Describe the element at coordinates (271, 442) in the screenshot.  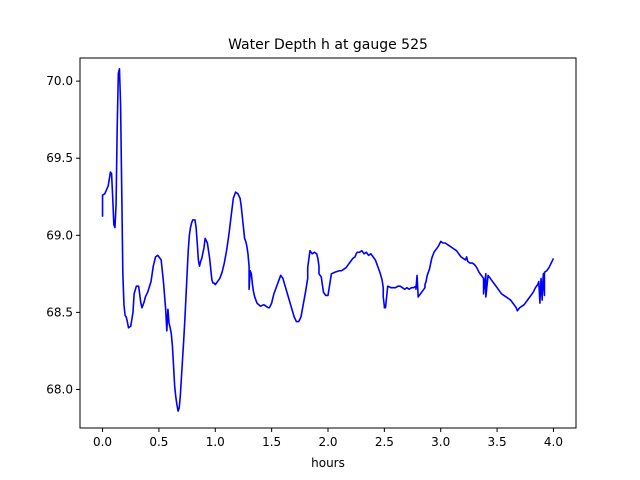
I see `x-tick-label: 1.5` at that location.